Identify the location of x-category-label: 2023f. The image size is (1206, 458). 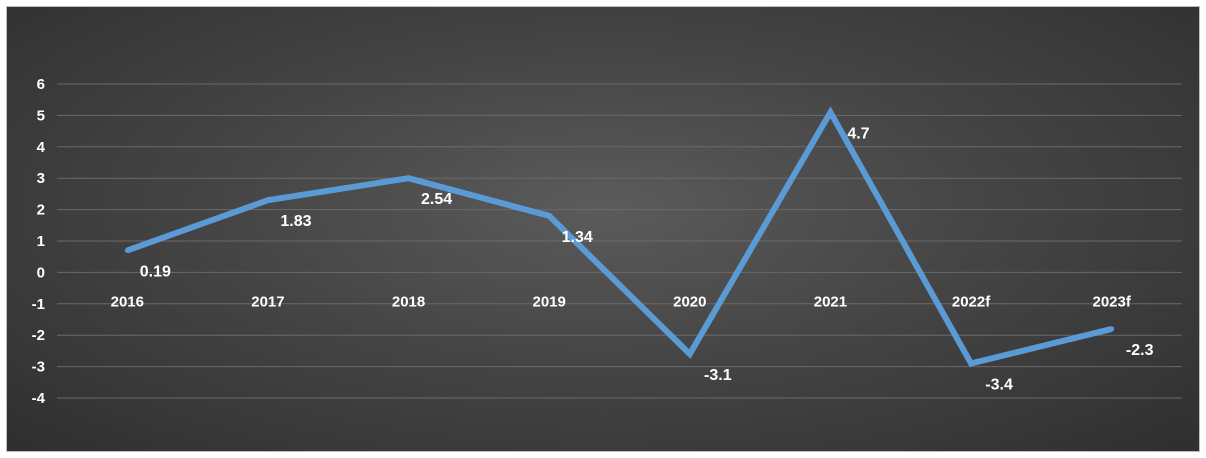
(1112, 301).